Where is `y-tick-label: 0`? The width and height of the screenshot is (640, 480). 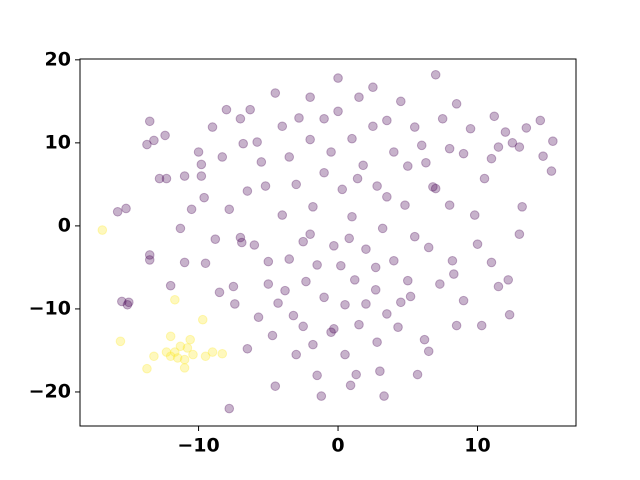
y-tick-label: 0 is located at coordinates (64, 225).